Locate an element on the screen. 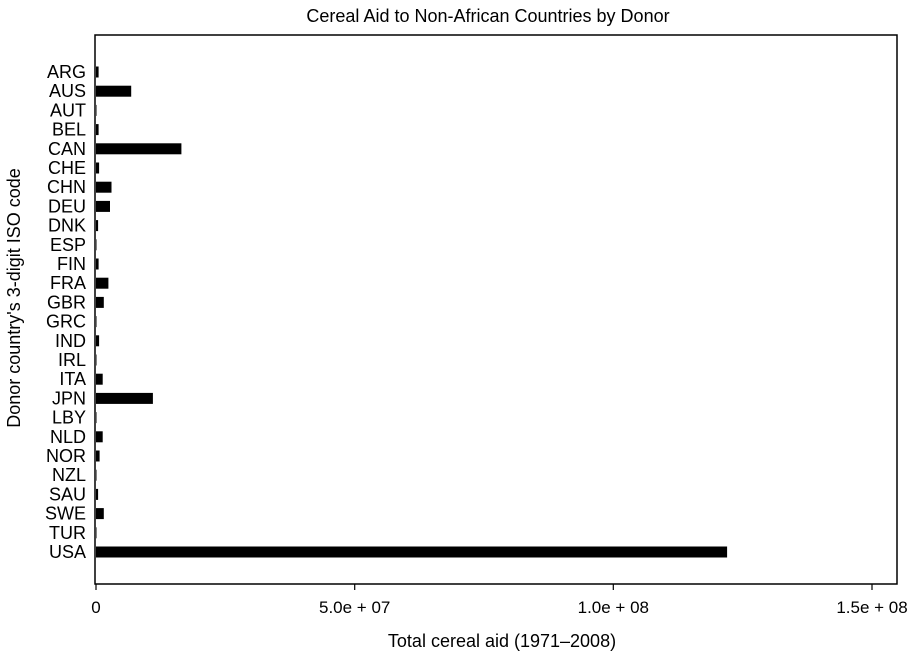  bar-ita is located at coordinates (99, 379).